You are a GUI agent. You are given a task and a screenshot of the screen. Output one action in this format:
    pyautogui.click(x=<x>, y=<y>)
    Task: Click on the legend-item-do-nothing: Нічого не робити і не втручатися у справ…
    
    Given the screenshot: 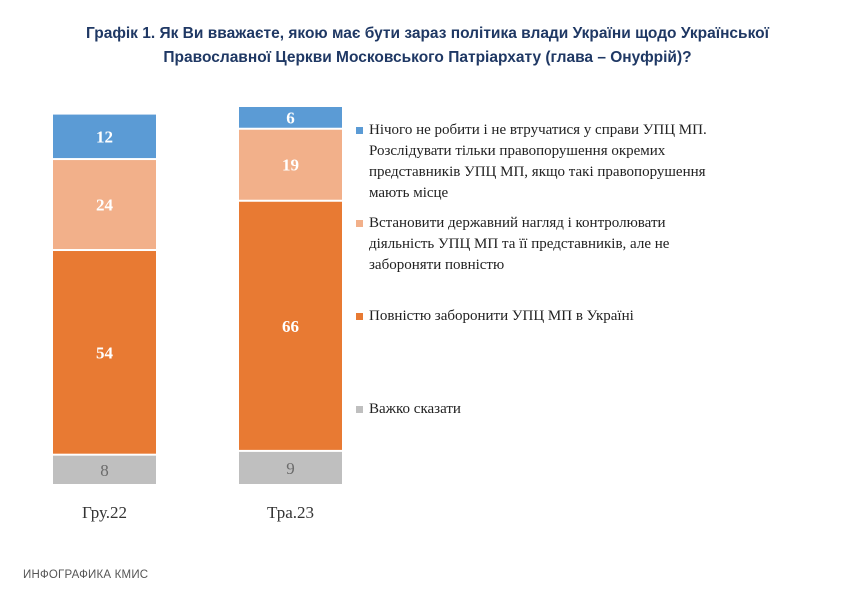 What is the action you would take?
    pyautogui.click(x=531, y=162)
    